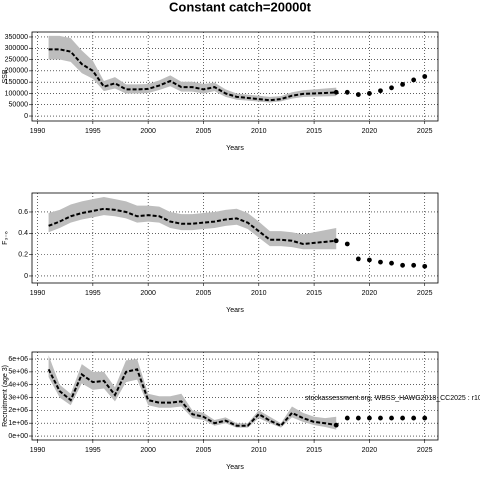 The image size is (480, 480). I want to click on y-tick-label: 200000, so click(16, 71).